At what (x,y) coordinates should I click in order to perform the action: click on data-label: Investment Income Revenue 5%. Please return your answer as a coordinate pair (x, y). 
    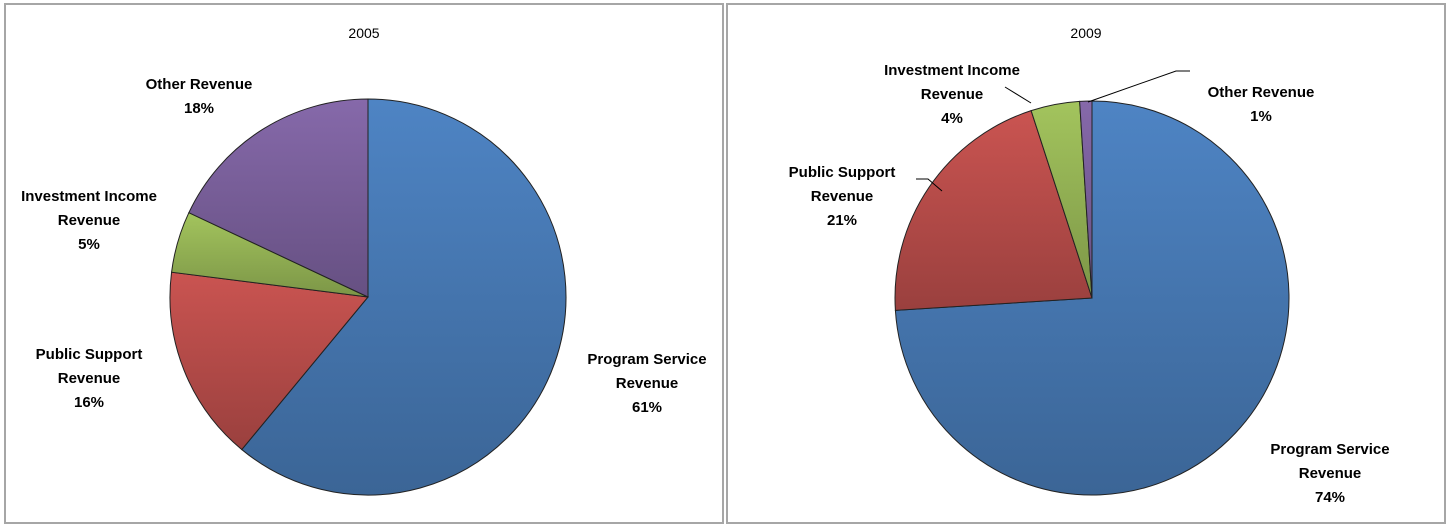
    Looking at the image, I should click on (89, 221).